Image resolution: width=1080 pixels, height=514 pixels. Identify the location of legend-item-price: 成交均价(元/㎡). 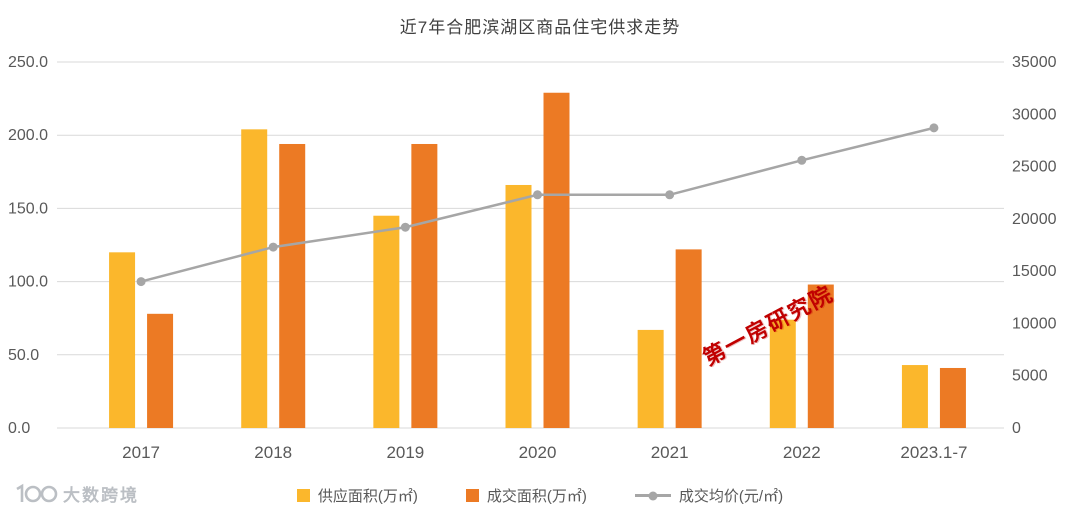
(709, 495).